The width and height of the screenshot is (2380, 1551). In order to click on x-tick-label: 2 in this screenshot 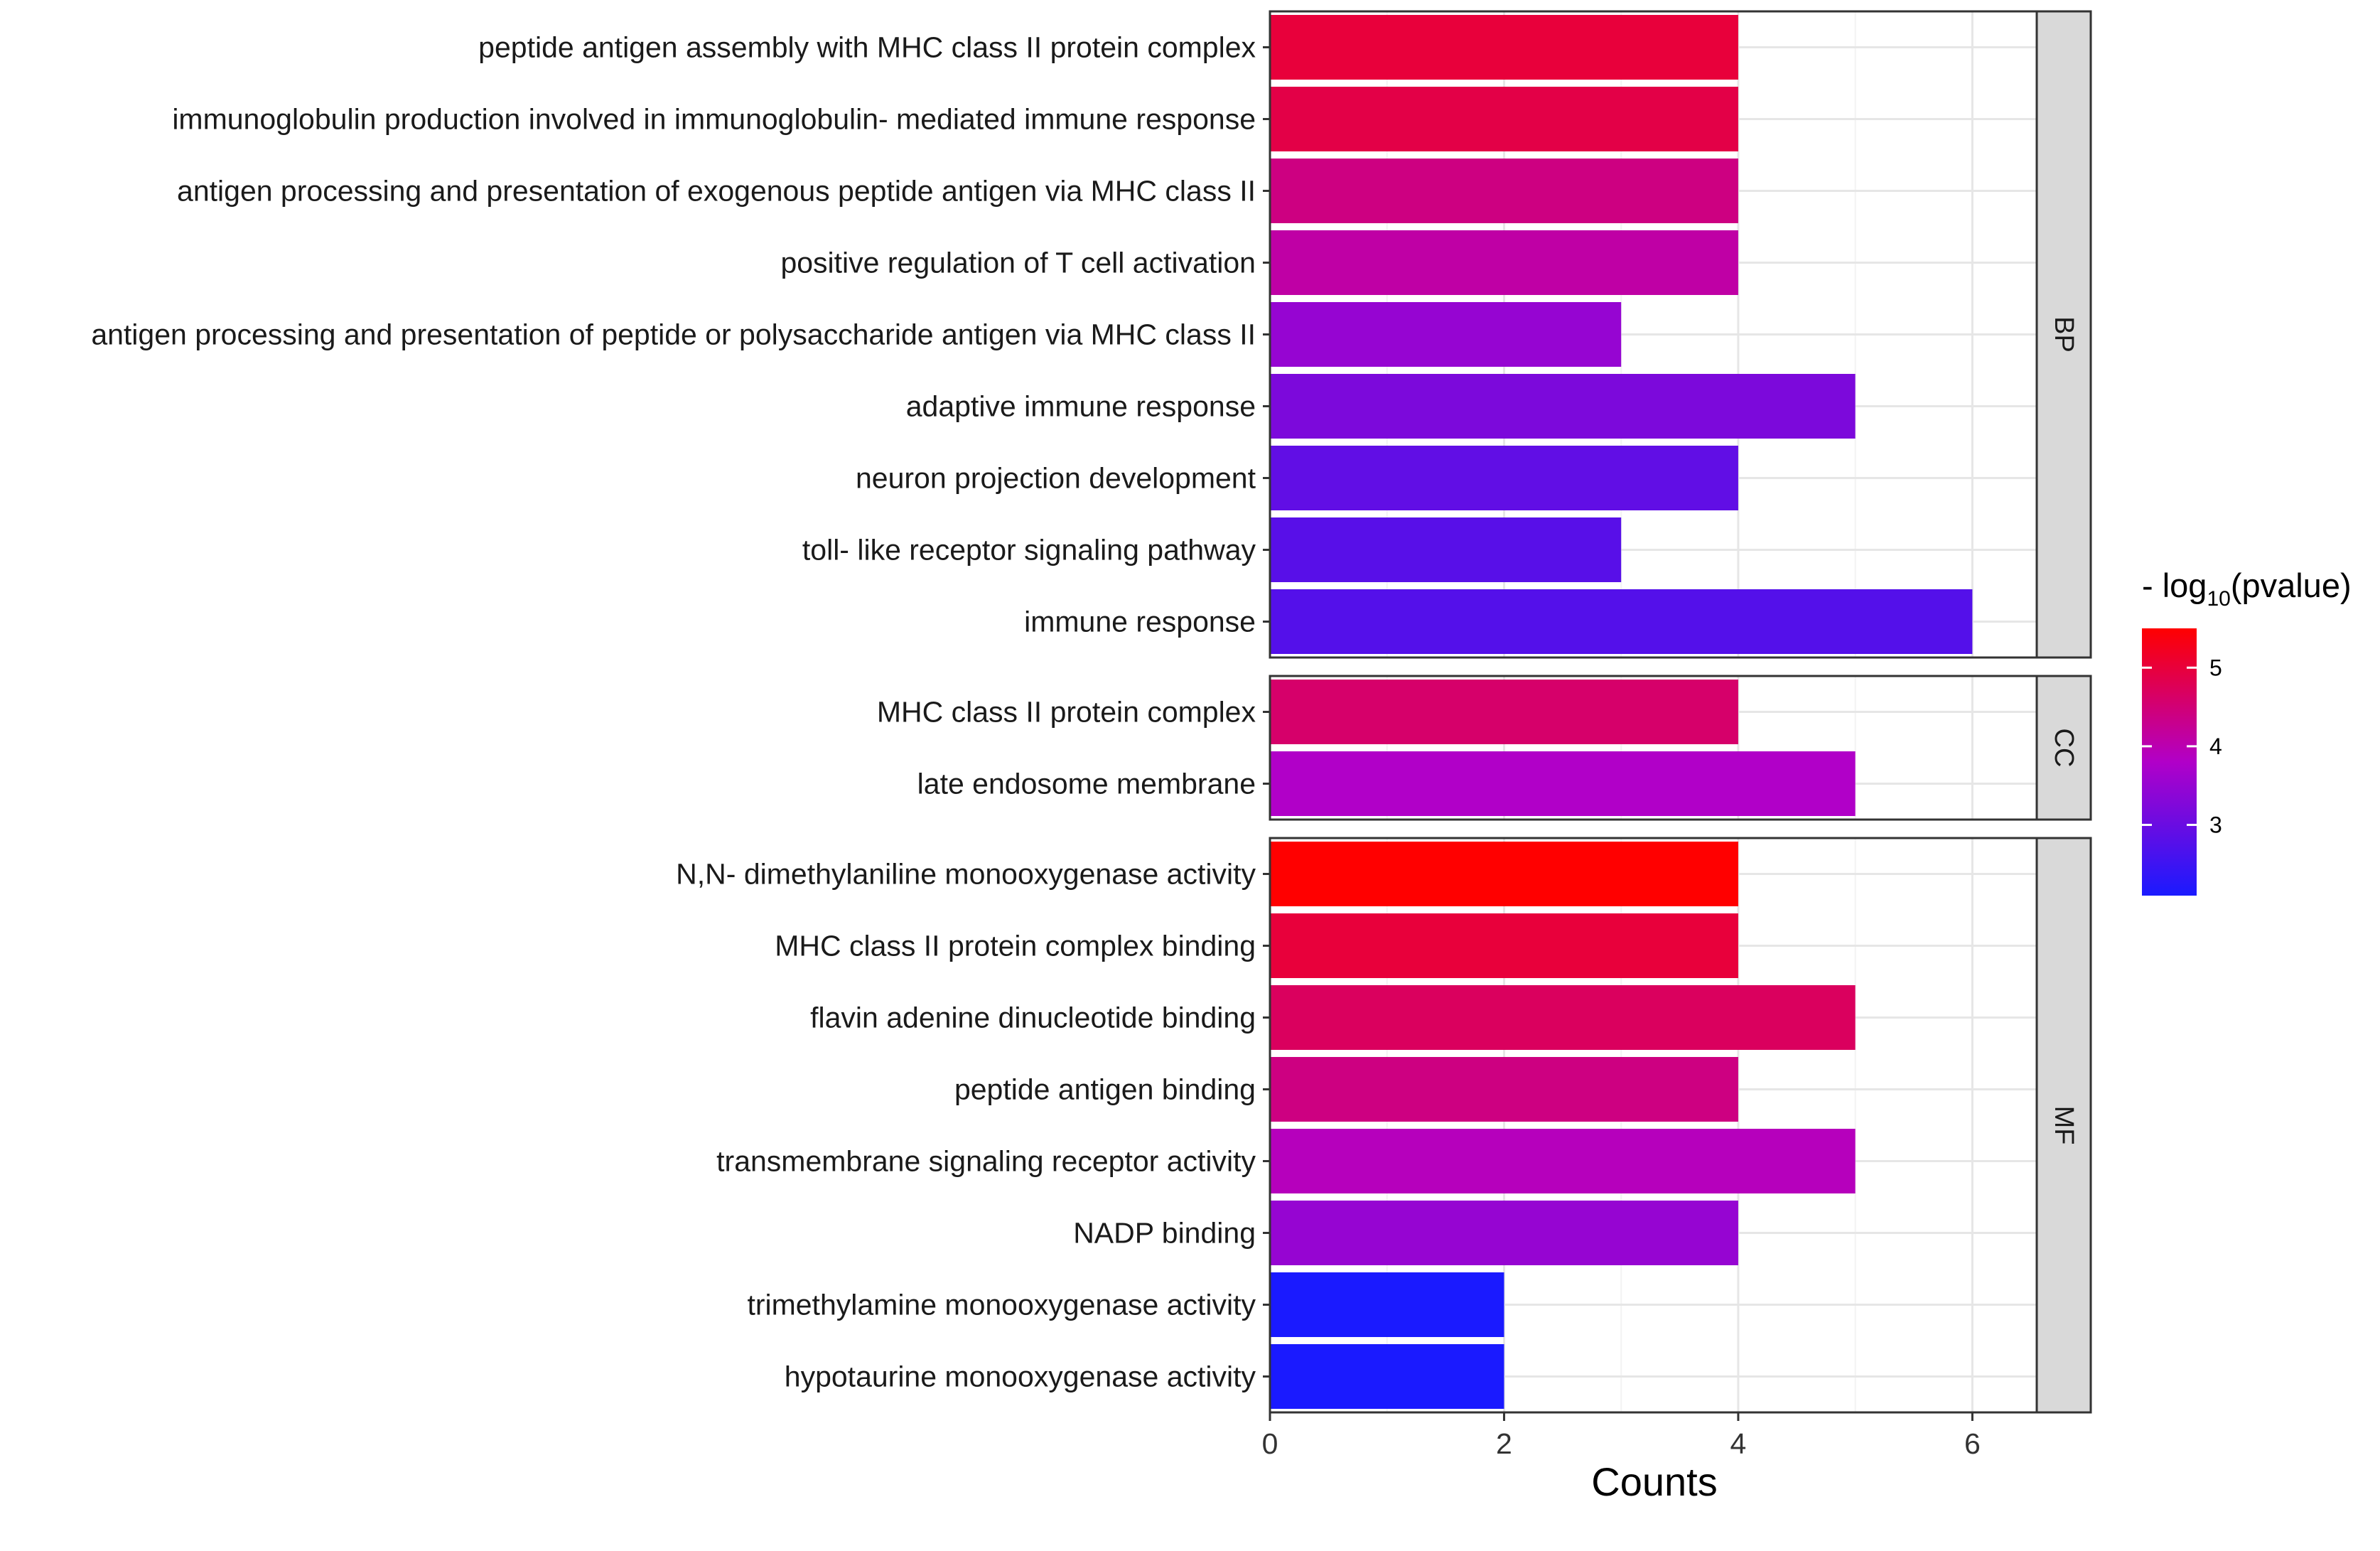, I will do `click(1504, 1443)`.